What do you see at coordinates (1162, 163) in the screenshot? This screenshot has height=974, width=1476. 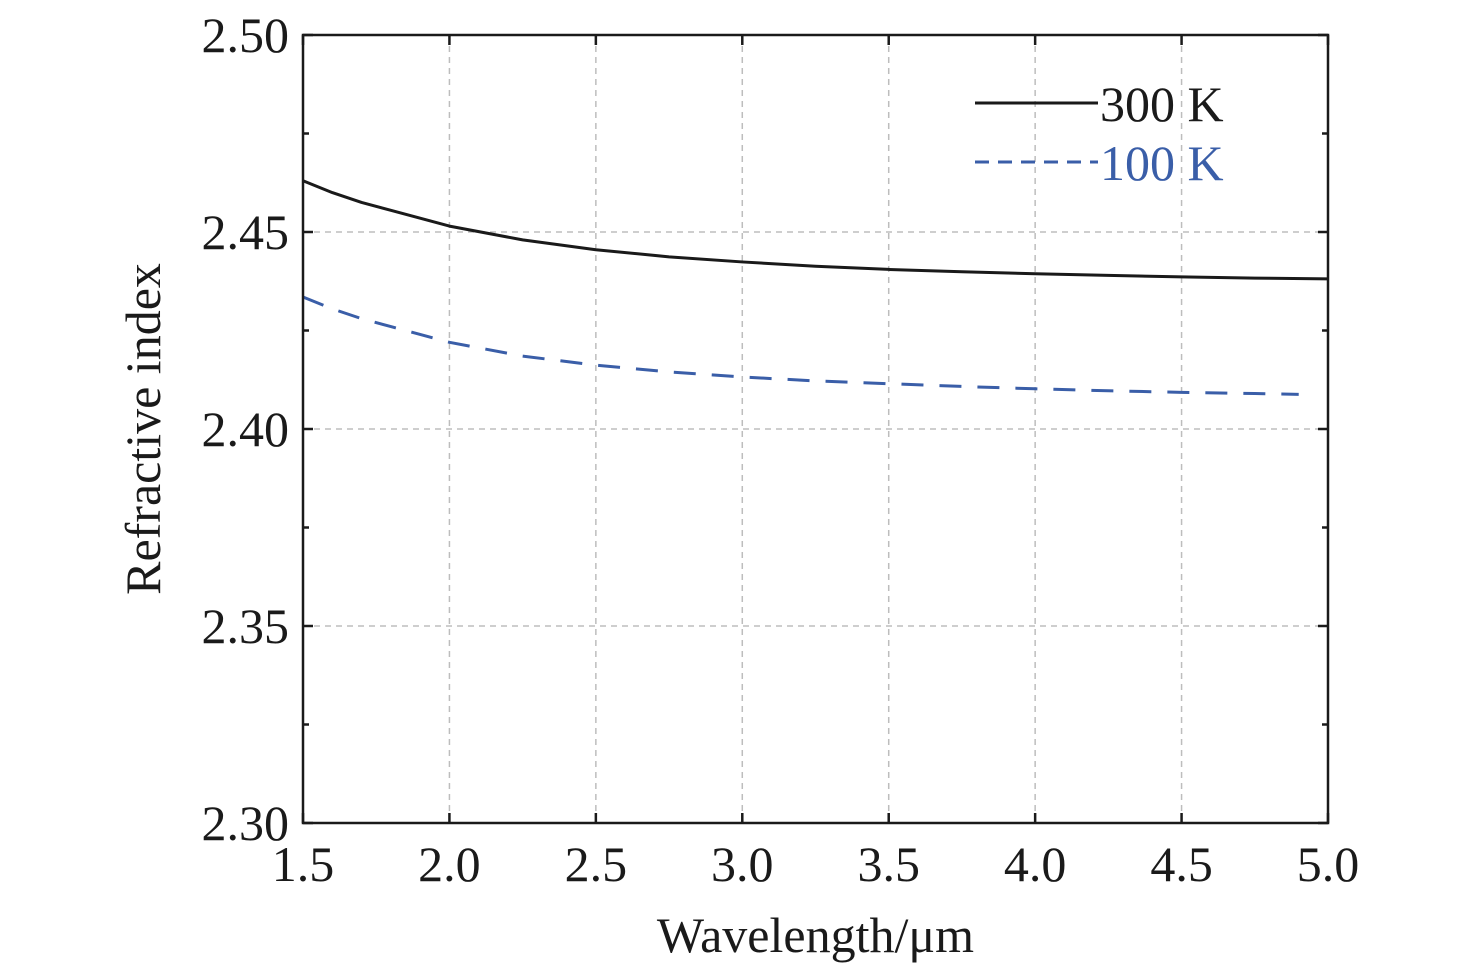 I see `legend-label-100k: 100 K` at bounding box center [1162, 163].